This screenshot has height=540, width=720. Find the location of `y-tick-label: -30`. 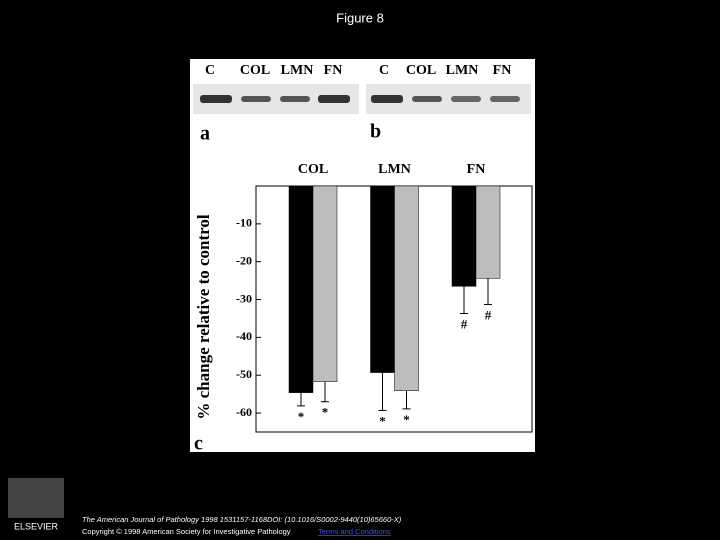

y-tick-label: -30 is located at coordinates (244, 298).